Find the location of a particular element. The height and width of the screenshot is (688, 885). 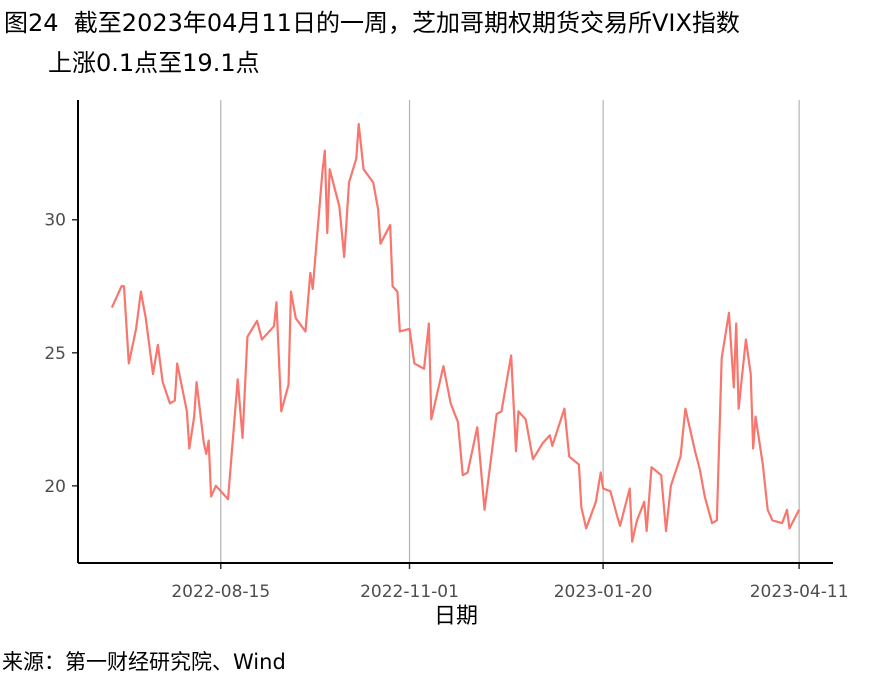

source: 来源：第一财经研究院、Wind is located at coordinates (144, 662).